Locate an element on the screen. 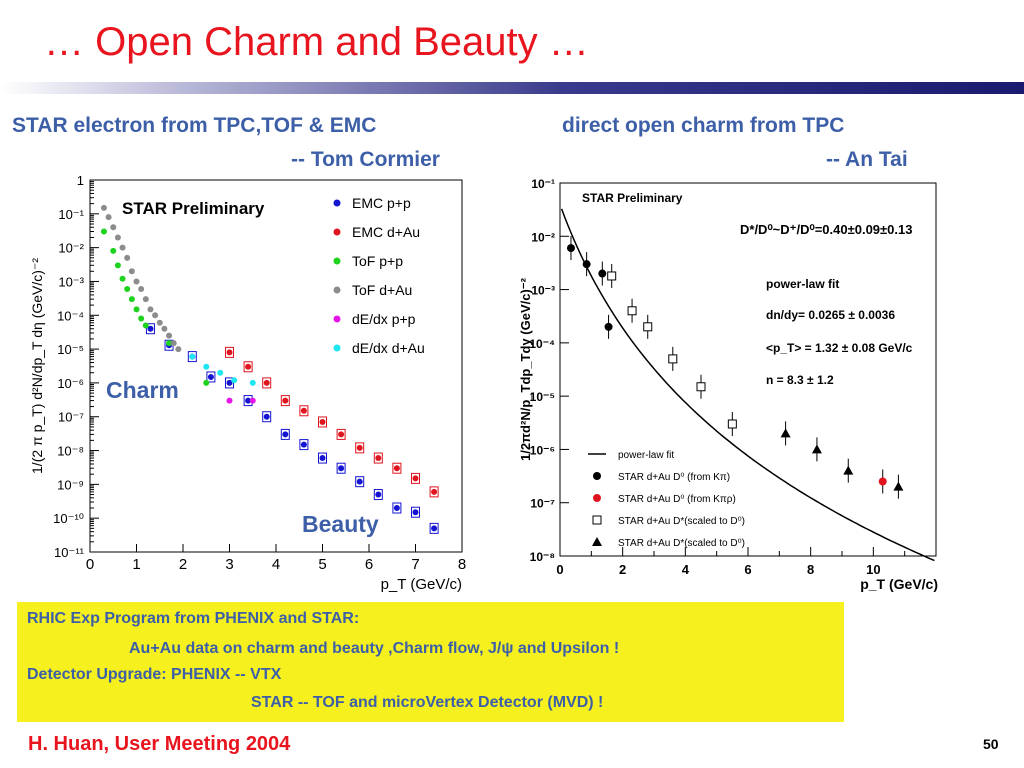 The height and width of the screenshot is (768, 1024). y-tick-label: 10⁻¹¹ is located at coordinates (69, 552).